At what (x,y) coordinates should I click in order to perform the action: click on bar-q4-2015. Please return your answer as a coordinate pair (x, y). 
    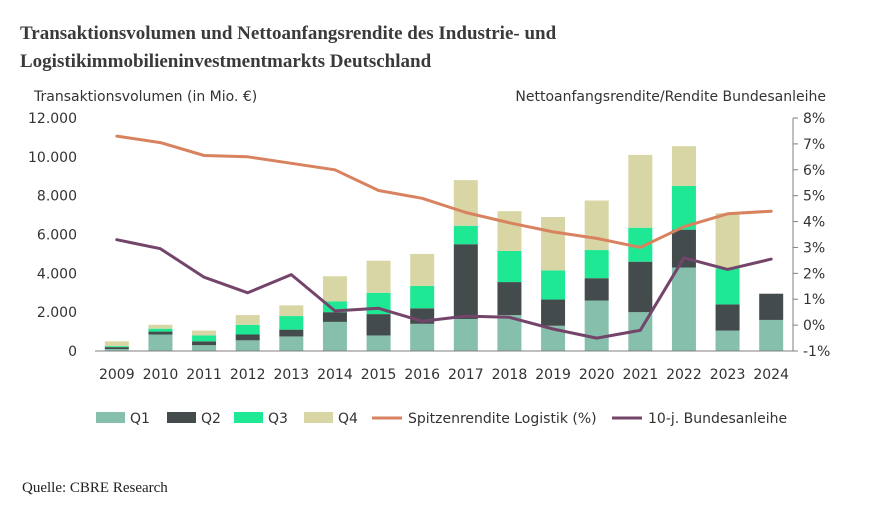
    Looking at the image, I should click on (378, 276).